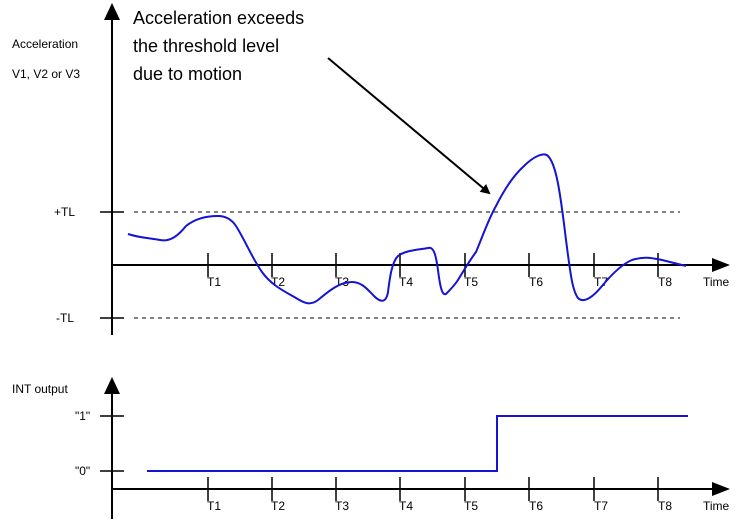  What do you see at coordinates (45, 44) in the screenshot?
I see `top-y-label-line1: Acceleration` at bounding box center [45, 44].